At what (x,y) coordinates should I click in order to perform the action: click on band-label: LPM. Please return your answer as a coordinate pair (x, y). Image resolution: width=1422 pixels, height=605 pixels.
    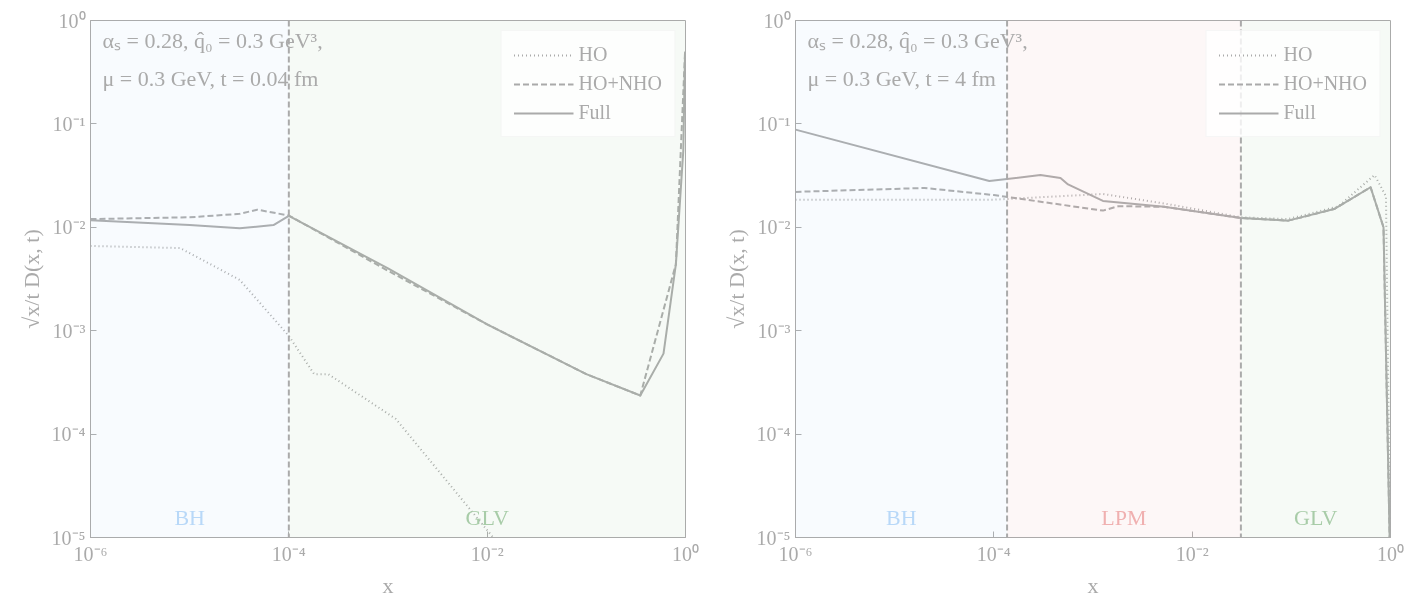
    Looking at the image, I should click on (1124, 517).